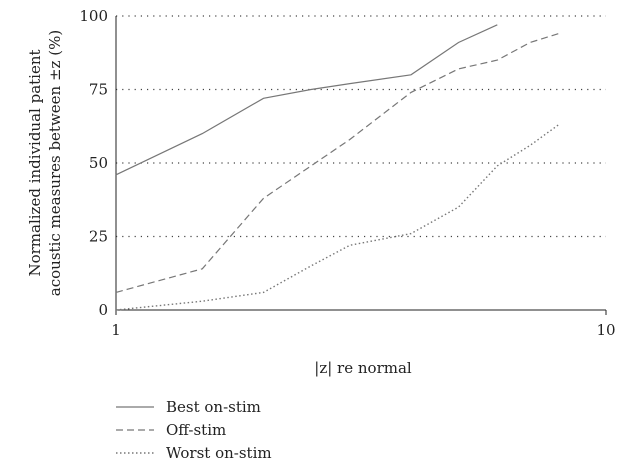 The image size is (630, 470). What do you see at coordinates (116, 330) in the screenshot?
I see `x-tick-label-0: 1` at bounding box center [116, 330].